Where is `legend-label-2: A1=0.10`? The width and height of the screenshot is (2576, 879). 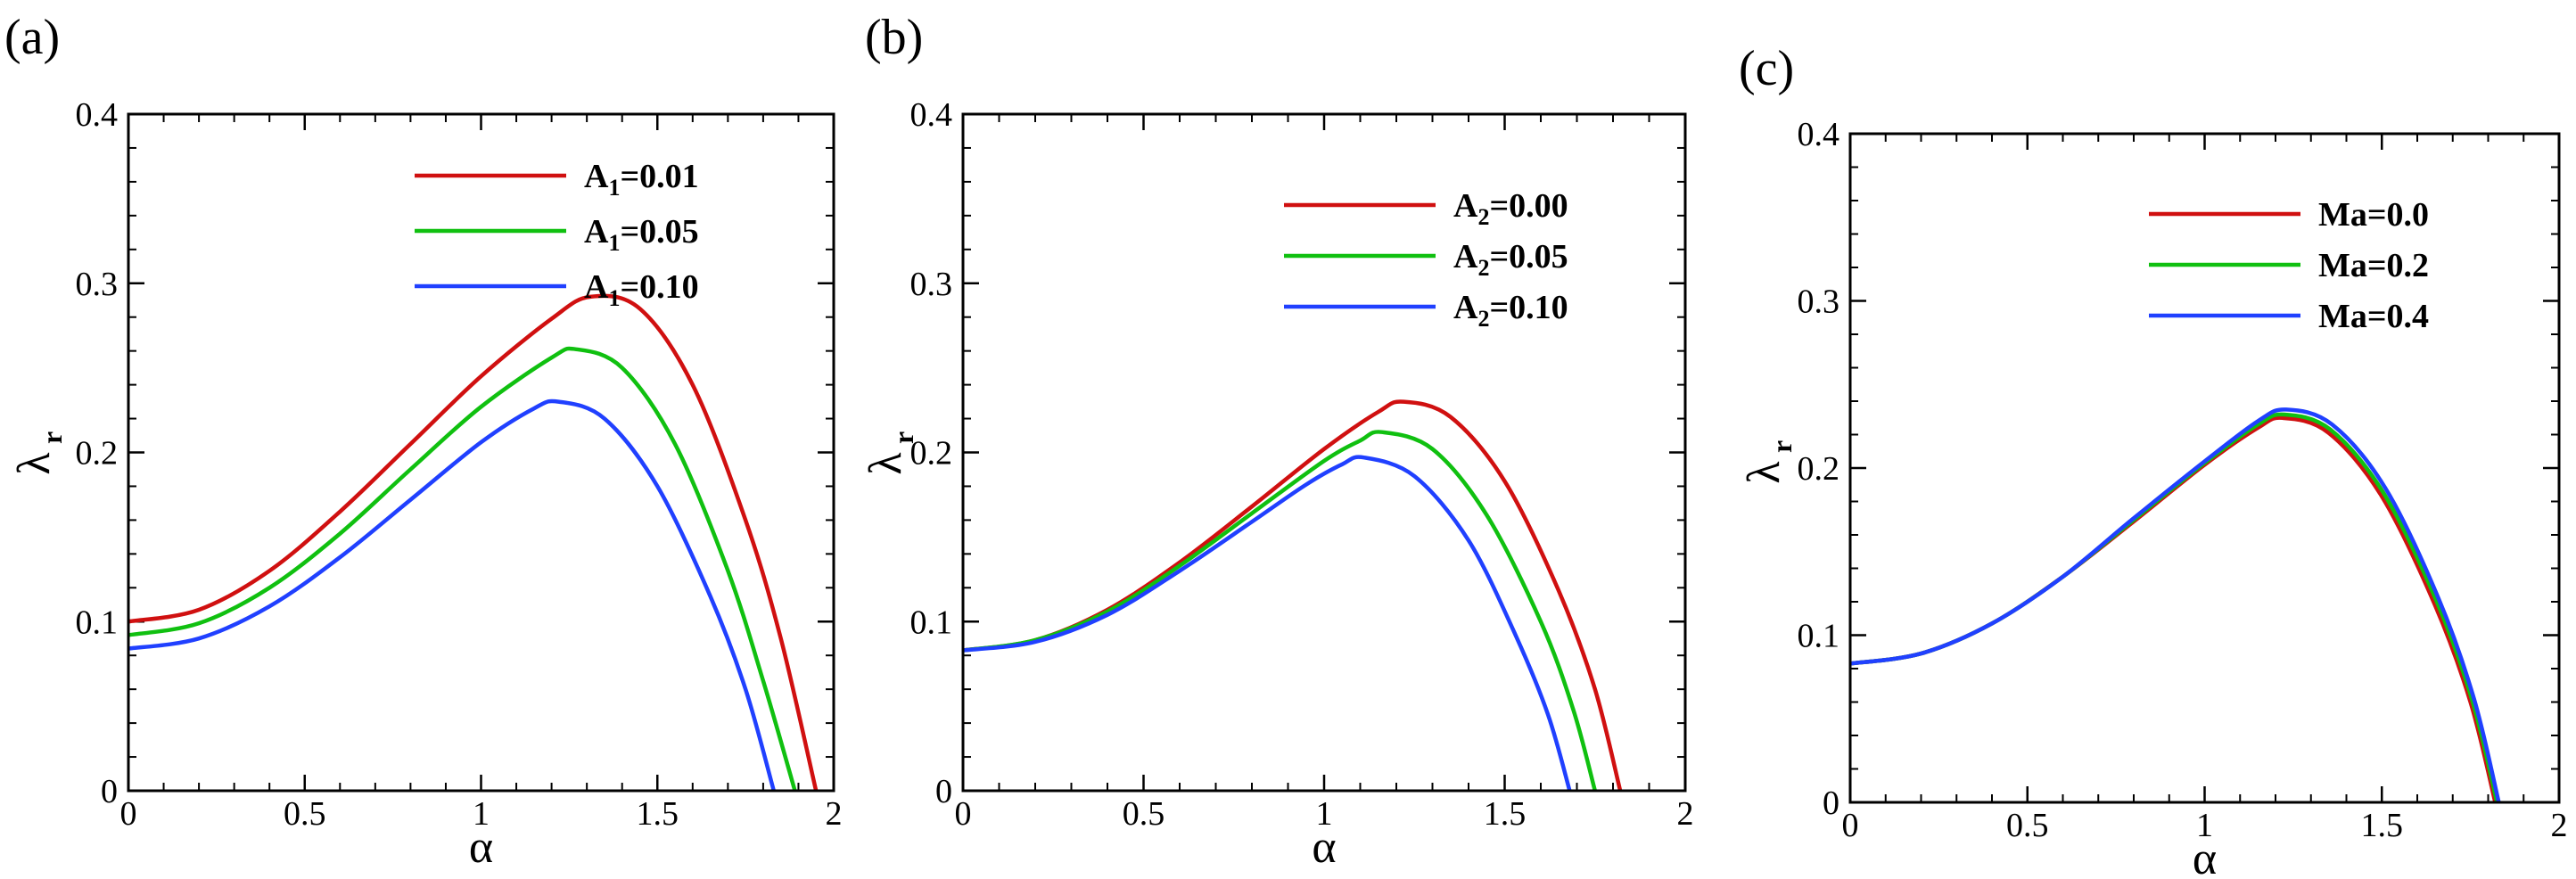
legend-label-2: A1=0.10 is located at coordinates (641, 290).